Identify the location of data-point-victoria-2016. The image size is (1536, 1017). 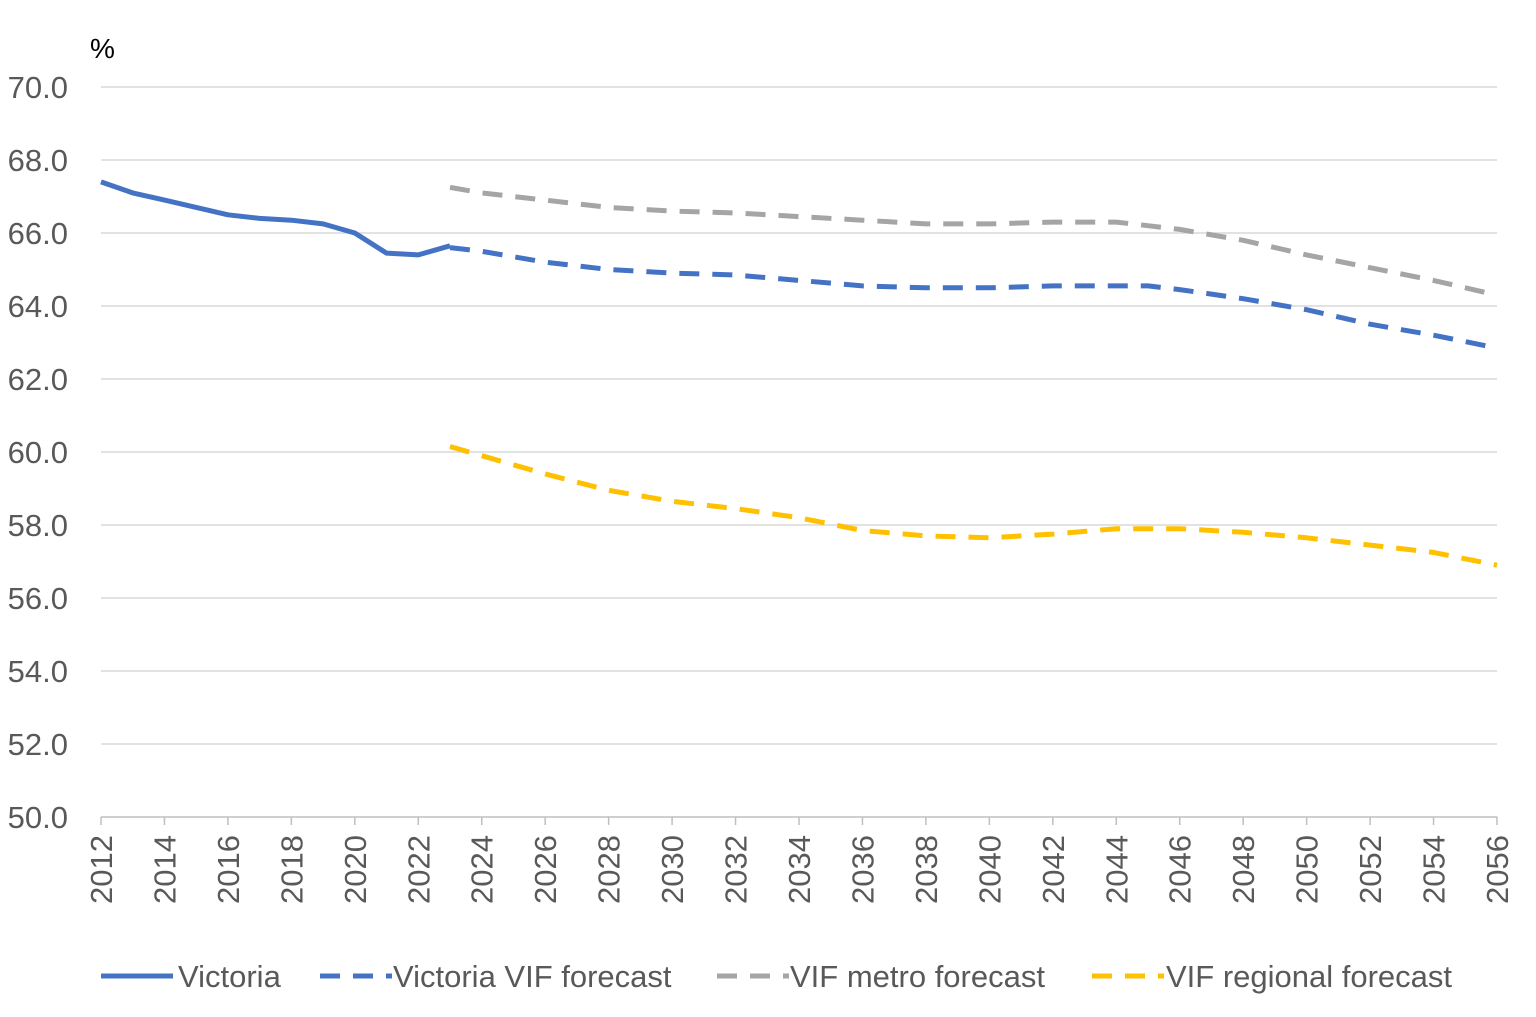
(227, 214).